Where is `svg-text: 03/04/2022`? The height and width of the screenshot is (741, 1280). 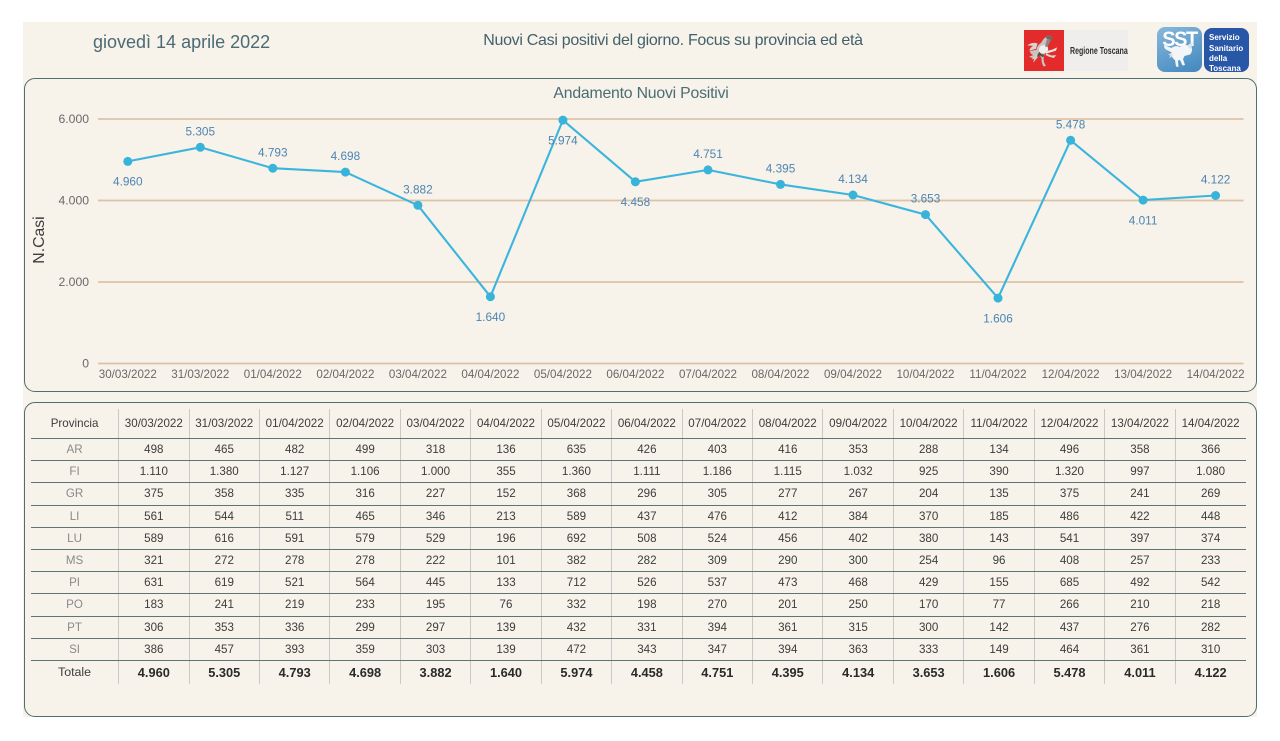
svg-text: 03/04/2022 is located at coordinates (418, 374).